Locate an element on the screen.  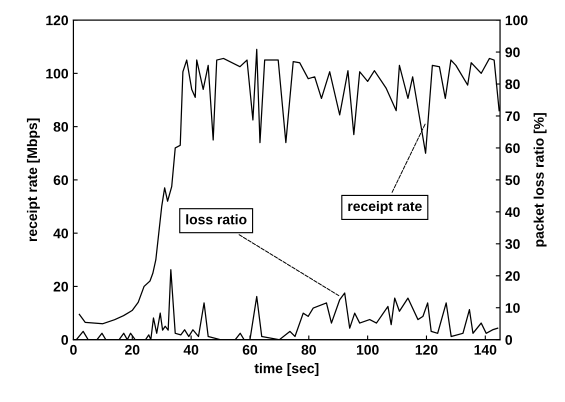
y2-tick-label: 50 is located at coordinates (512, 180).